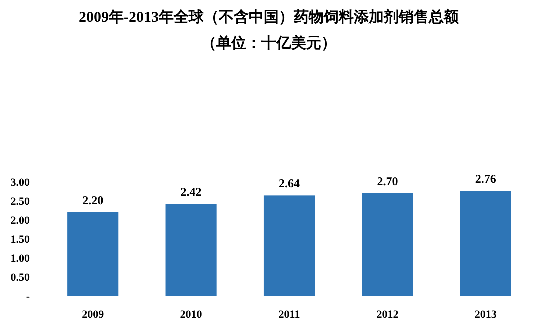 The height and width of the screenshot is (328, 538). I want to click on data-label: 2.76, so click(485, 179).